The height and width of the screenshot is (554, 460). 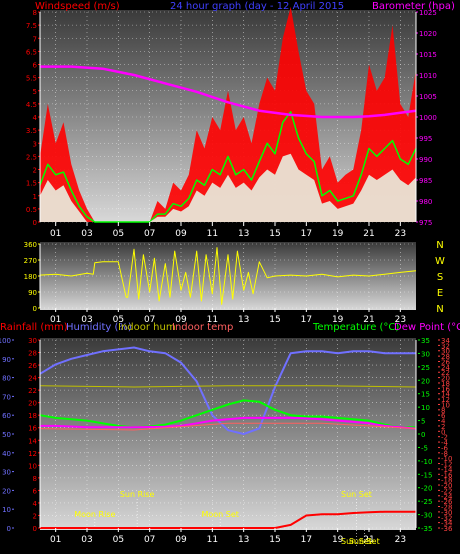 I want to click on indoor-hum-title: Indoor hum, so click(x=147, y=327).